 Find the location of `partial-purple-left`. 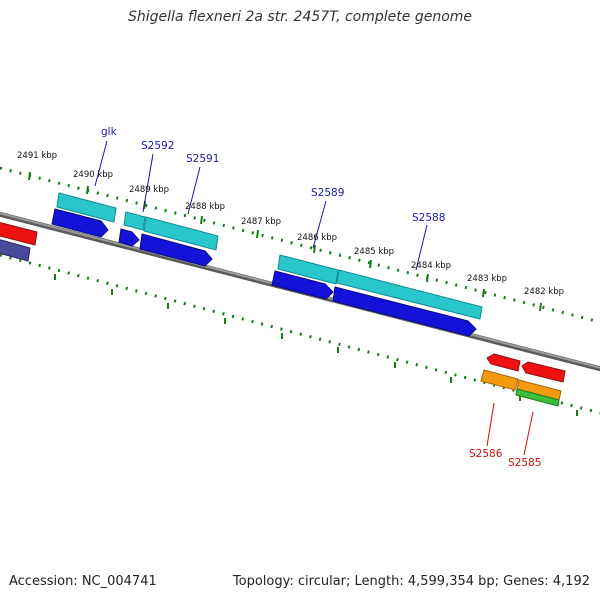

partial-purple-left is located at coordinates (15, 250).